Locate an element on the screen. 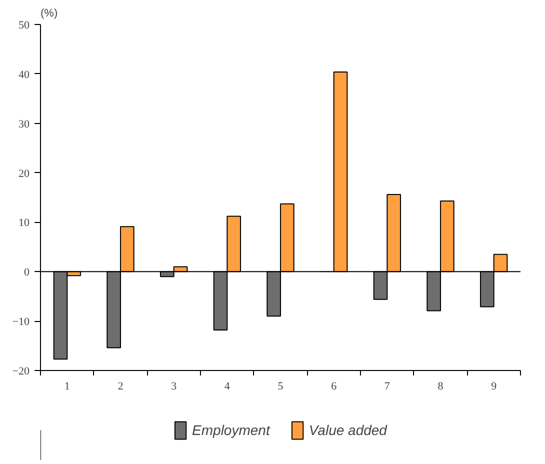 The height and width of the screenshot is (464, 545). x-tick-label: 8 is located at coordinates (441, 386).